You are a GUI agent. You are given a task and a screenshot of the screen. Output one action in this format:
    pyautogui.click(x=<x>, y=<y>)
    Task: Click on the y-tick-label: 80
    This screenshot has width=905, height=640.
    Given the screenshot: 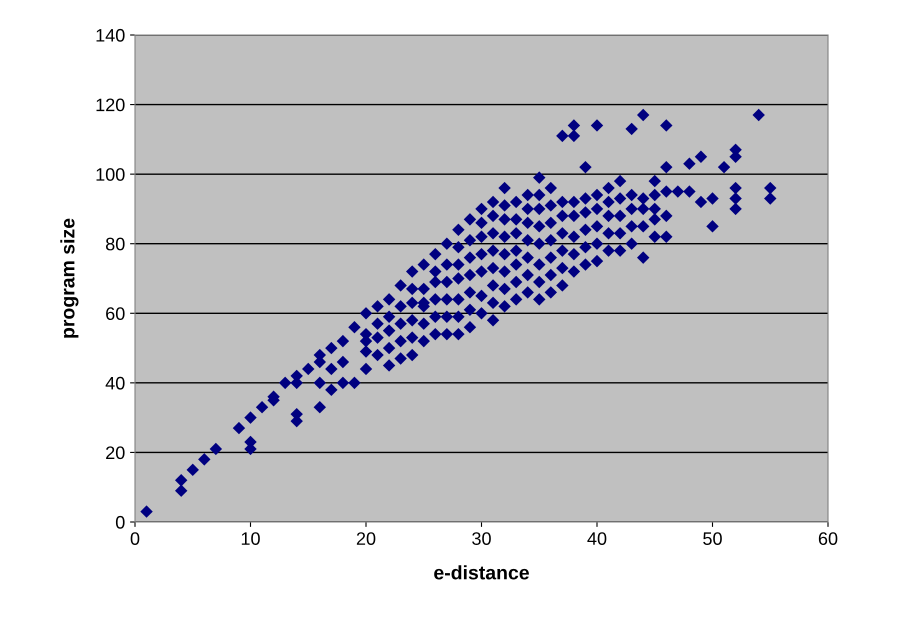 What is the action you would take?
    pyautogui.click(x=115, y=244)
    